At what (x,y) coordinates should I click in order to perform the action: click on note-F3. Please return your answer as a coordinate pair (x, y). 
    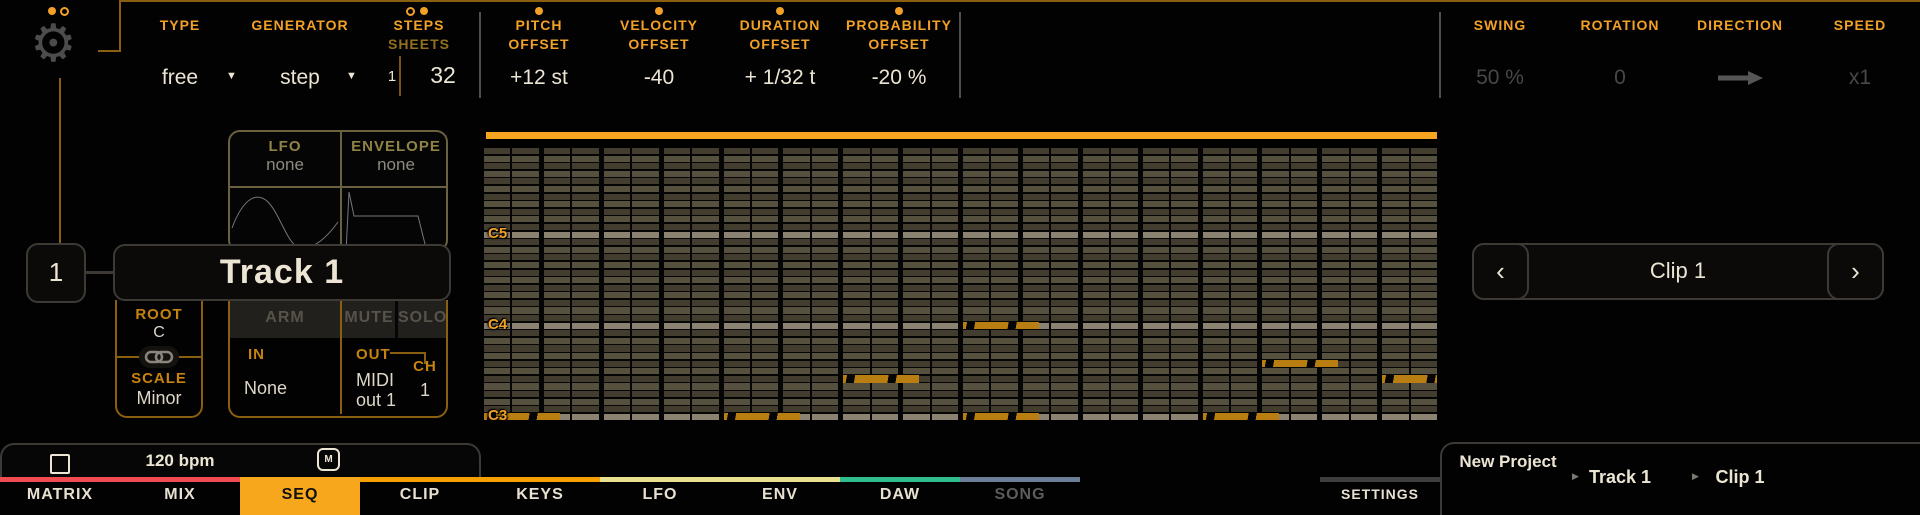
    Looking at the image, I should click on (1409, 379).